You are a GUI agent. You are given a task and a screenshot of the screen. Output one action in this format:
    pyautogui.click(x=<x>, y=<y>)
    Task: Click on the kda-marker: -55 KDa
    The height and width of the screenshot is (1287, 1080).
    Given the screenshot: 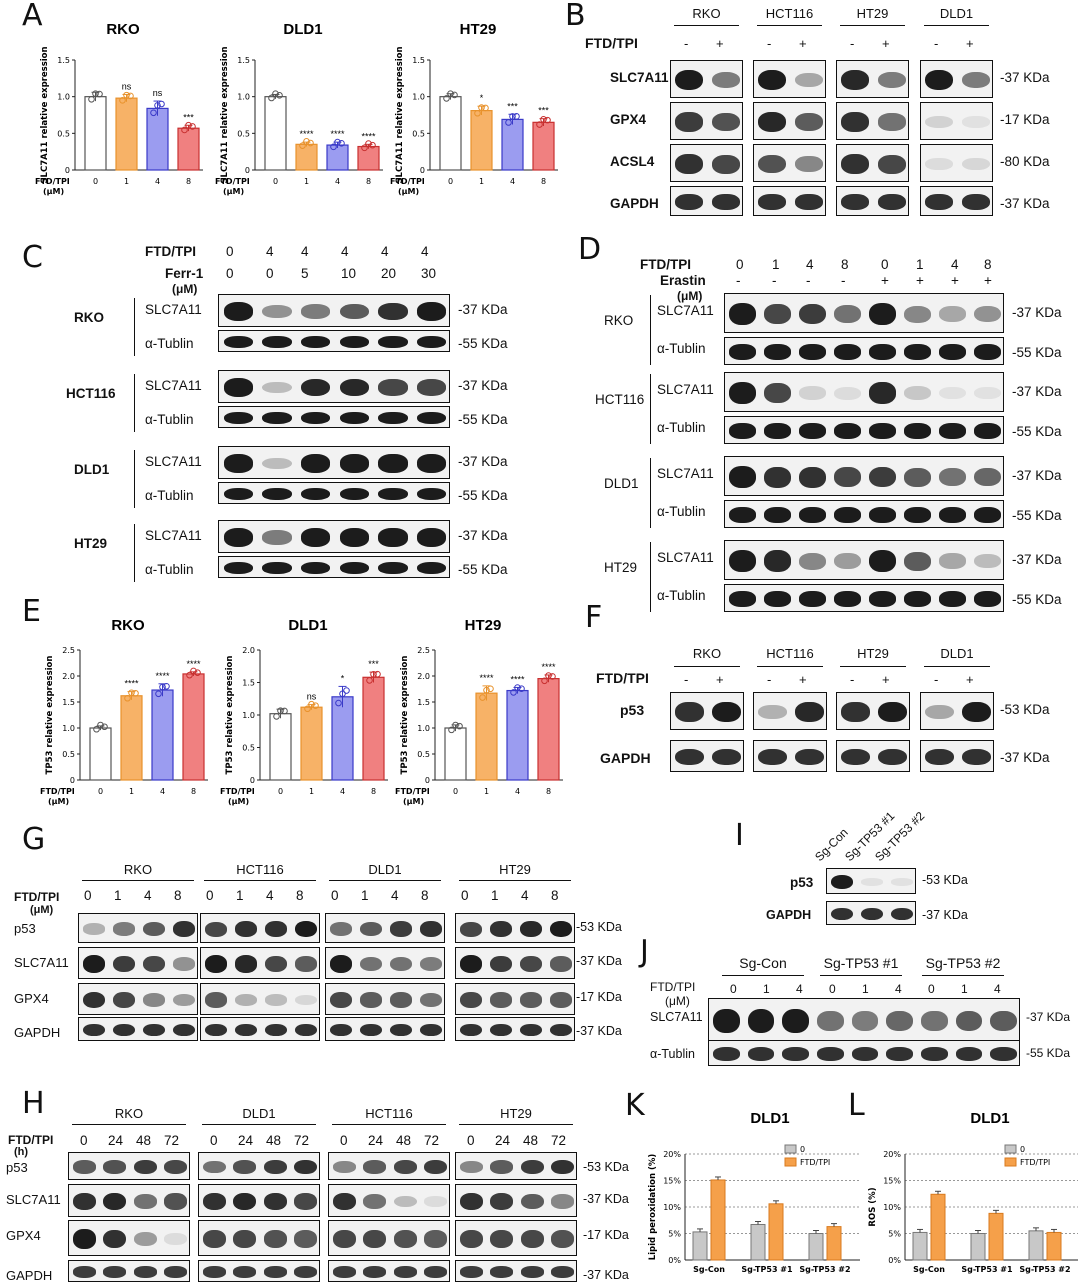 What is the action you would take?
    pyautogui.click(x=483, y=419)
    